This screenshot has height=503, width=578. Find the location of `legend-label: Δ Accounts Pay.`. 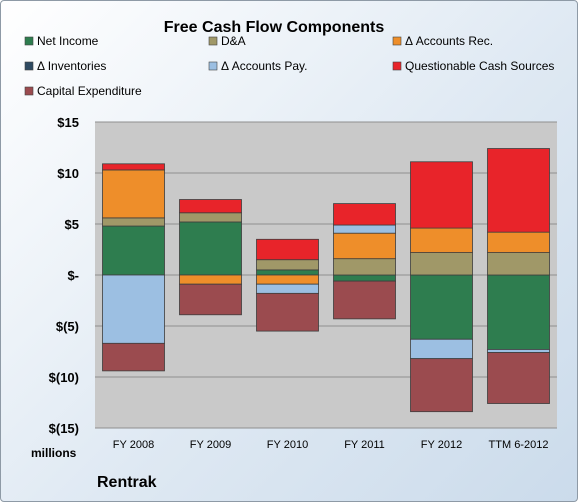

legend-label: Δ Accounts Pay. is located at coordinates (264, 66).